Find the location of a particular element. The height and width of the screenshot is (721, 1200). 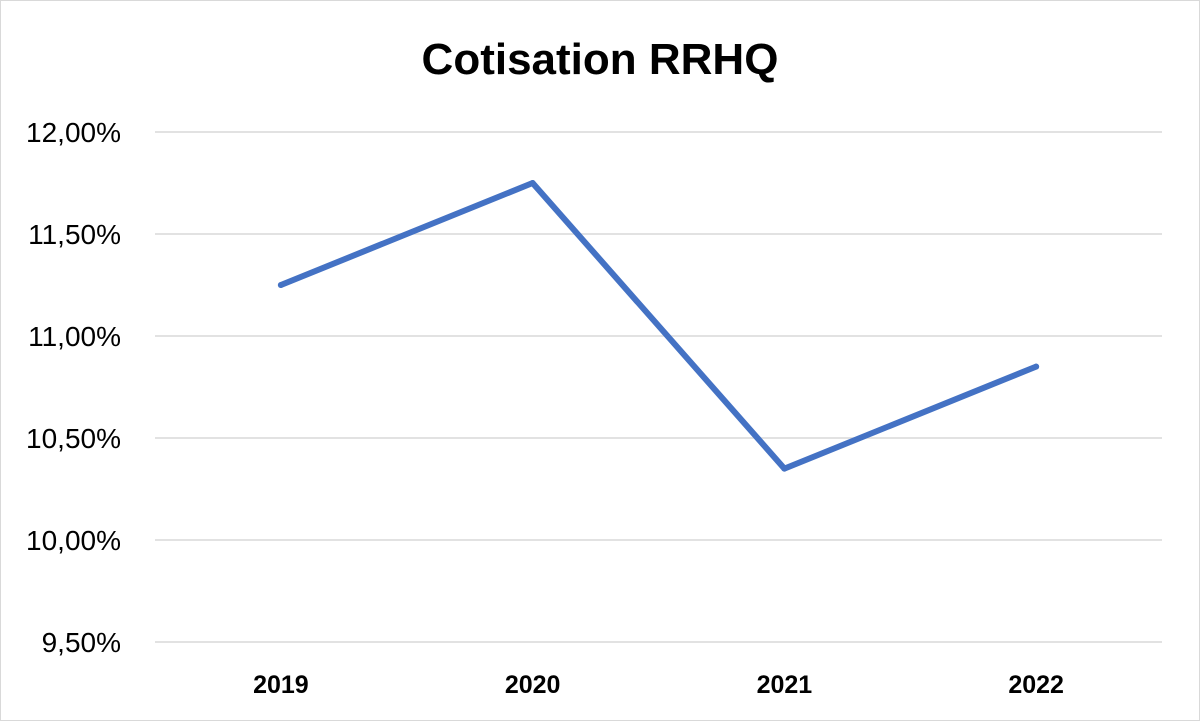

chart-title: Cotisation RRHQ is located at coordinates (600, 59).